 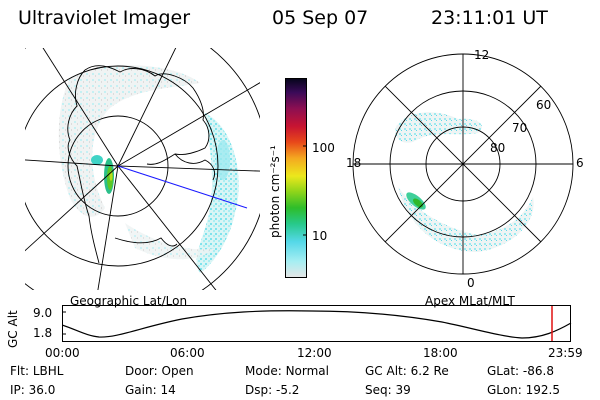 What do you see at coordinates (464, 182) in the screenshot?
I see `polar-aurora-emission` at bounding box center [464, 182].